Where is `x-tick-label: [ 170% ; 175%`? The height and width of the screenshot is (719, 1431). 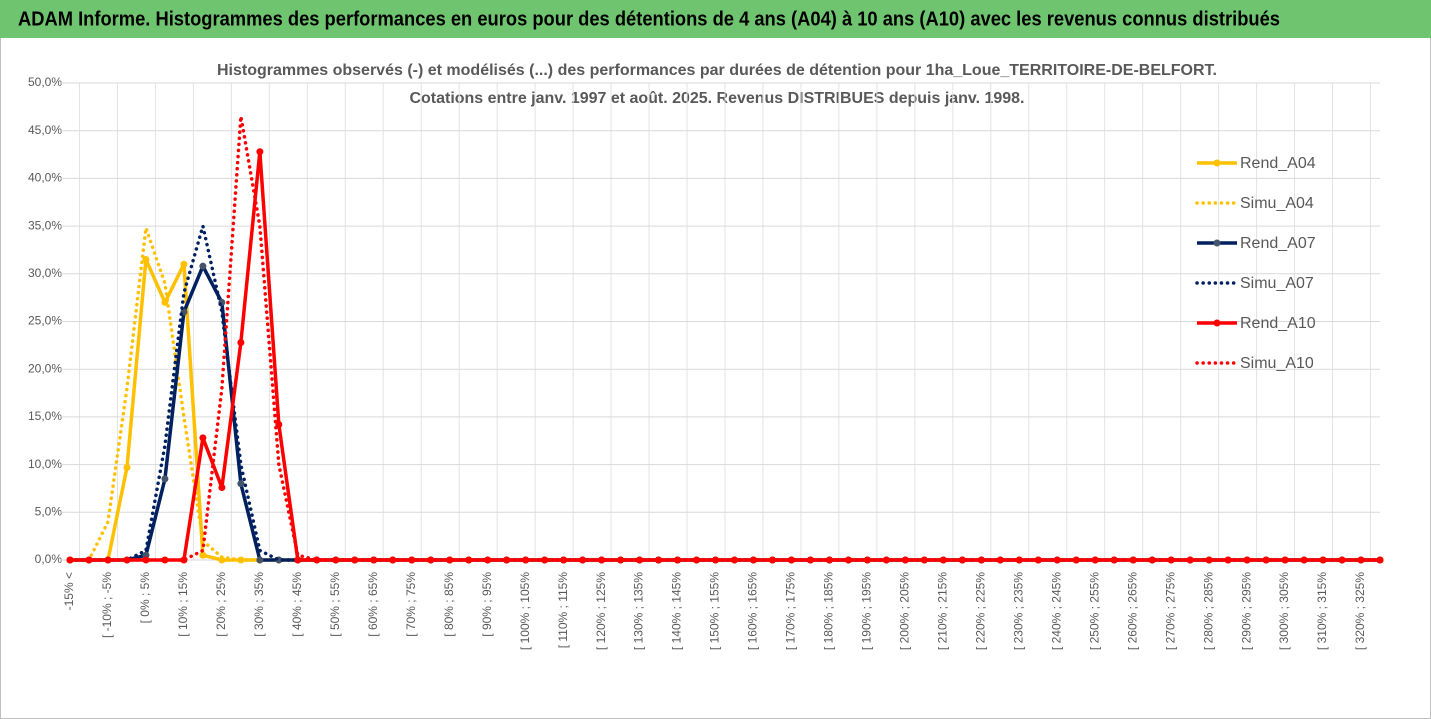
x-tick-label: [ 170% ; 175% is located at coordinates (791, 611).